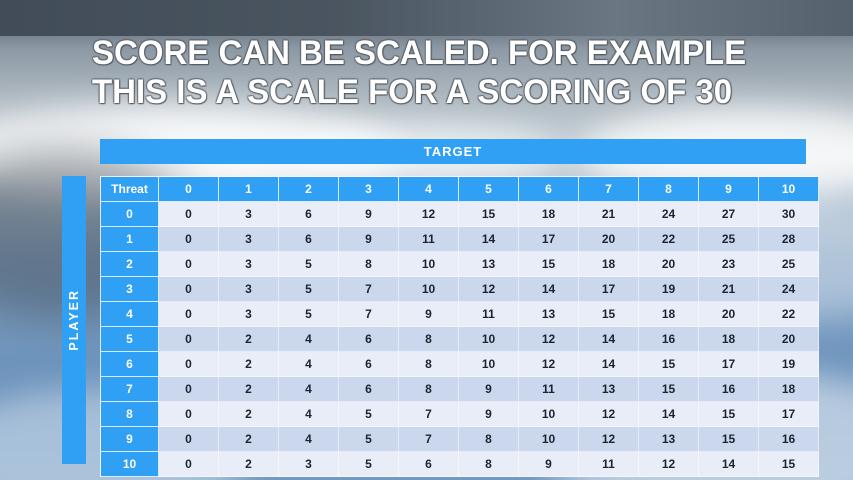 The width and height of the screenshot is (853, 480). I want to click on slide-title-line2: THIS IS A SCALE FOR A SCORING OF 30, so click(412, 91).